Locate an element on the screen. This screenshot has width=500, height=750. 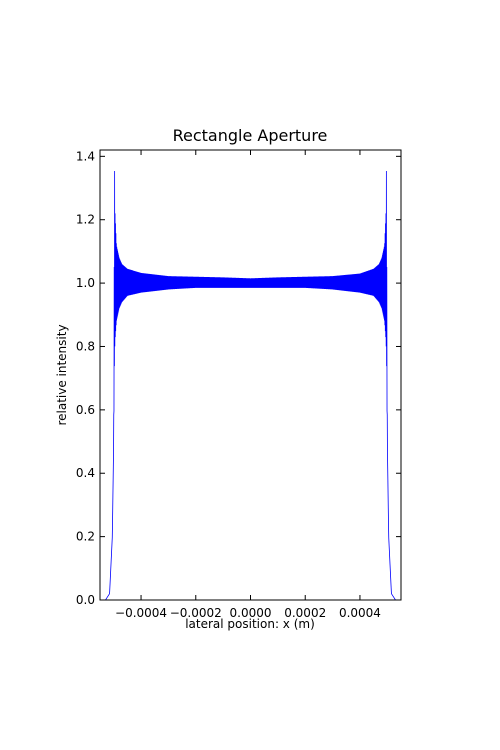
y-tick-label: 0.8 is located at coordinates (85, 346).